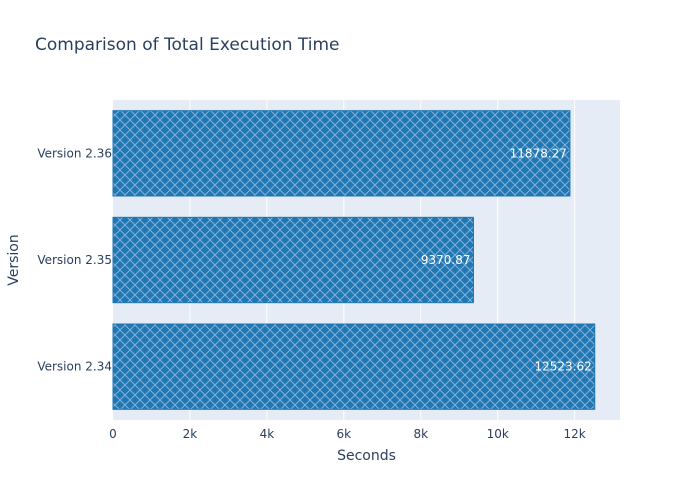  What do you see at coordinates (190, 434) in the screenshot?
I see `x-tick-label: 2k` at bounding box center [190, 434].